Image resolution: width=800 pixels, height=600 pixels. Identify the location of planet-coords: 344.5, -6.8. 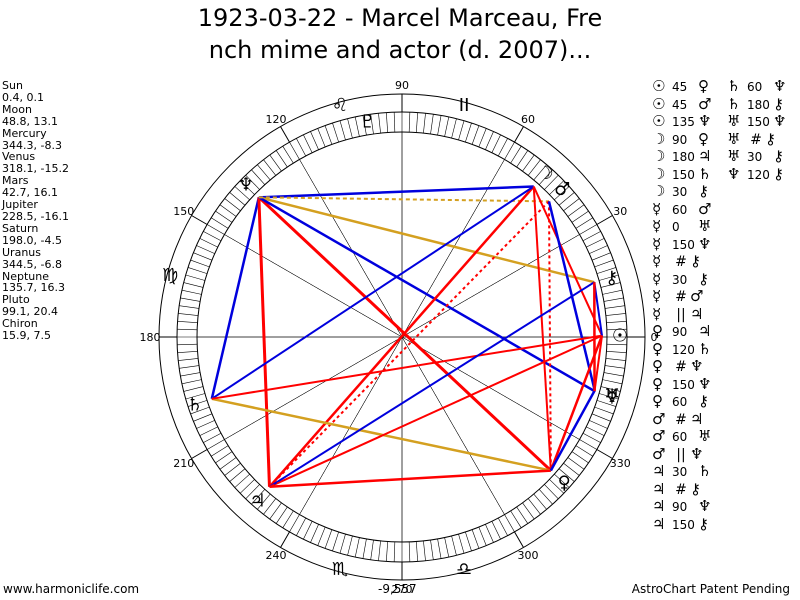
(32, 264).